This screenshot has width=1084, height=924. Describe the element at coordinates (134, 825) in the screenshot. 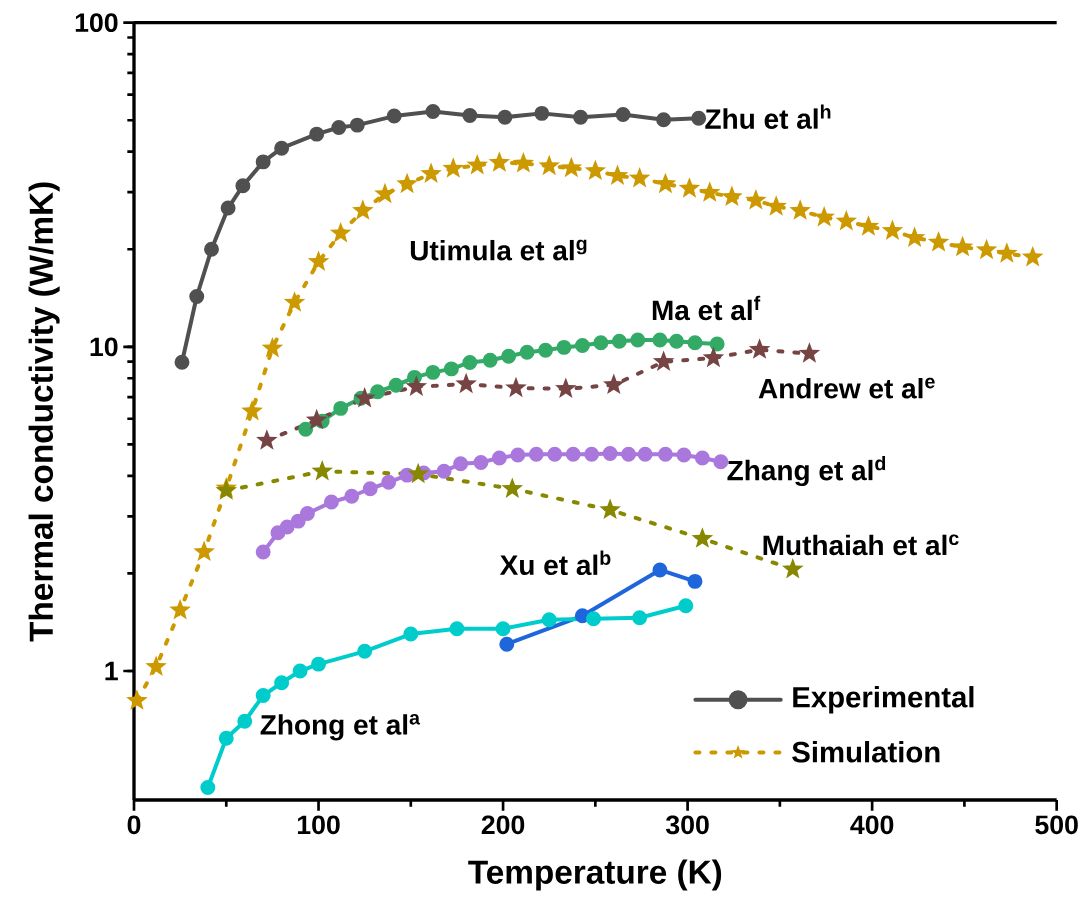

I see `x-tick-label: 0` at that location.